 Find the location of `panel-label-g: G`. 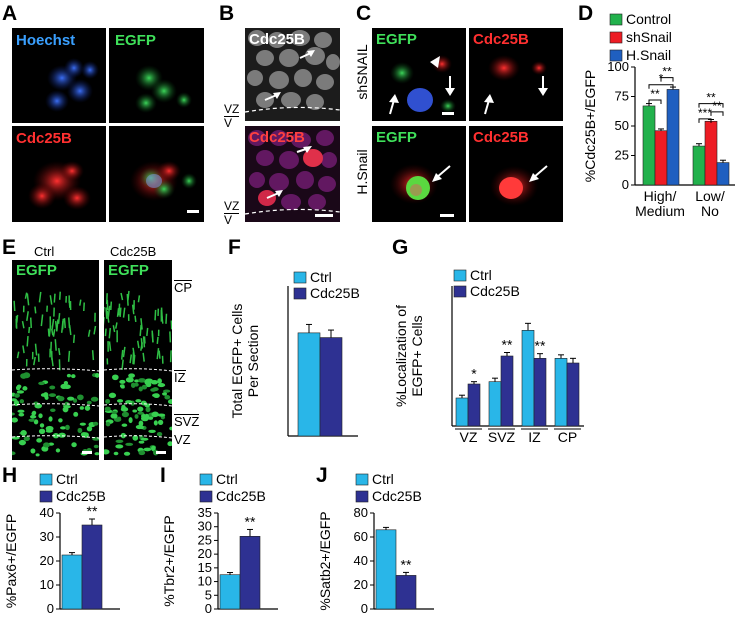

panel-label-g: G is located at coordinates (400, 247).